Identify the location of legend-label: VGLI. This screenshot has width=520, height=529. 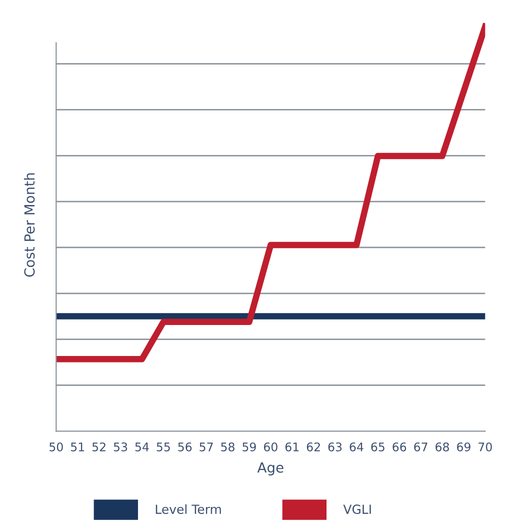
(357, 509).